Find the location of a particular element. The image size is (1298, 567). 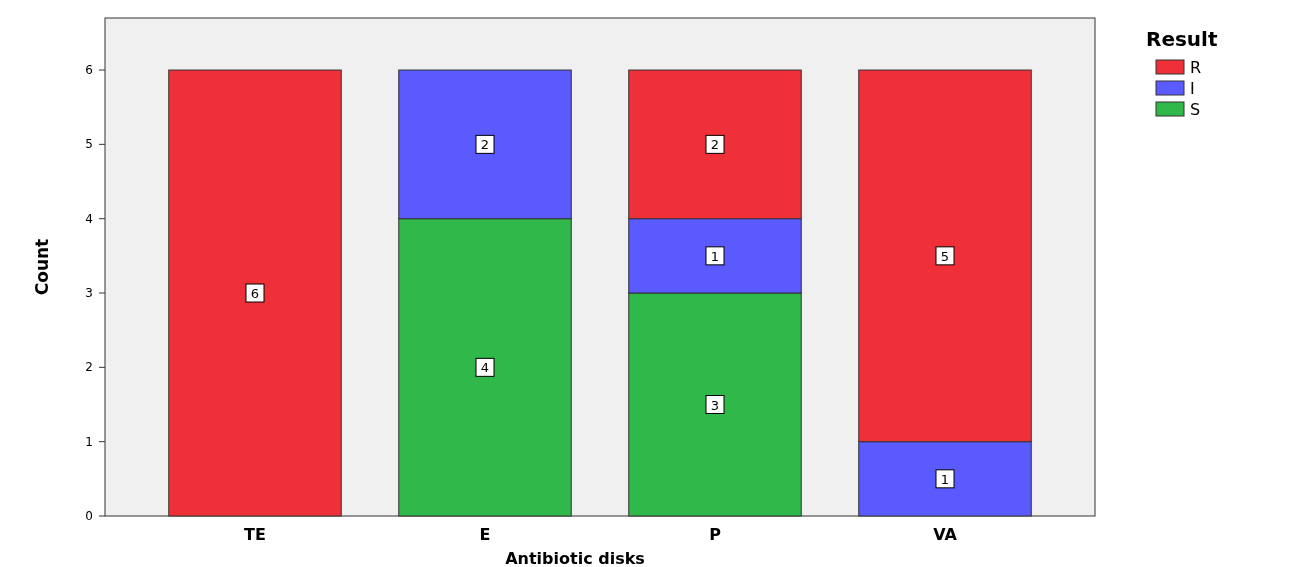

x-tick-label: P is located at coordinates (715, 534).